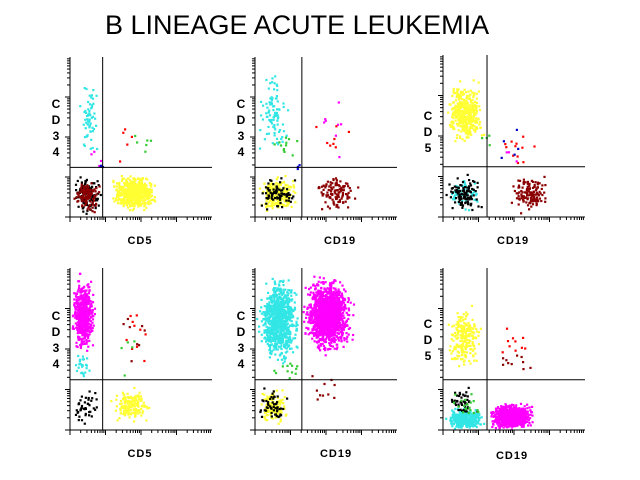  Describe the element at coordinates (87, 198) in the screenshot. I see `cluster-maroon` at that location.